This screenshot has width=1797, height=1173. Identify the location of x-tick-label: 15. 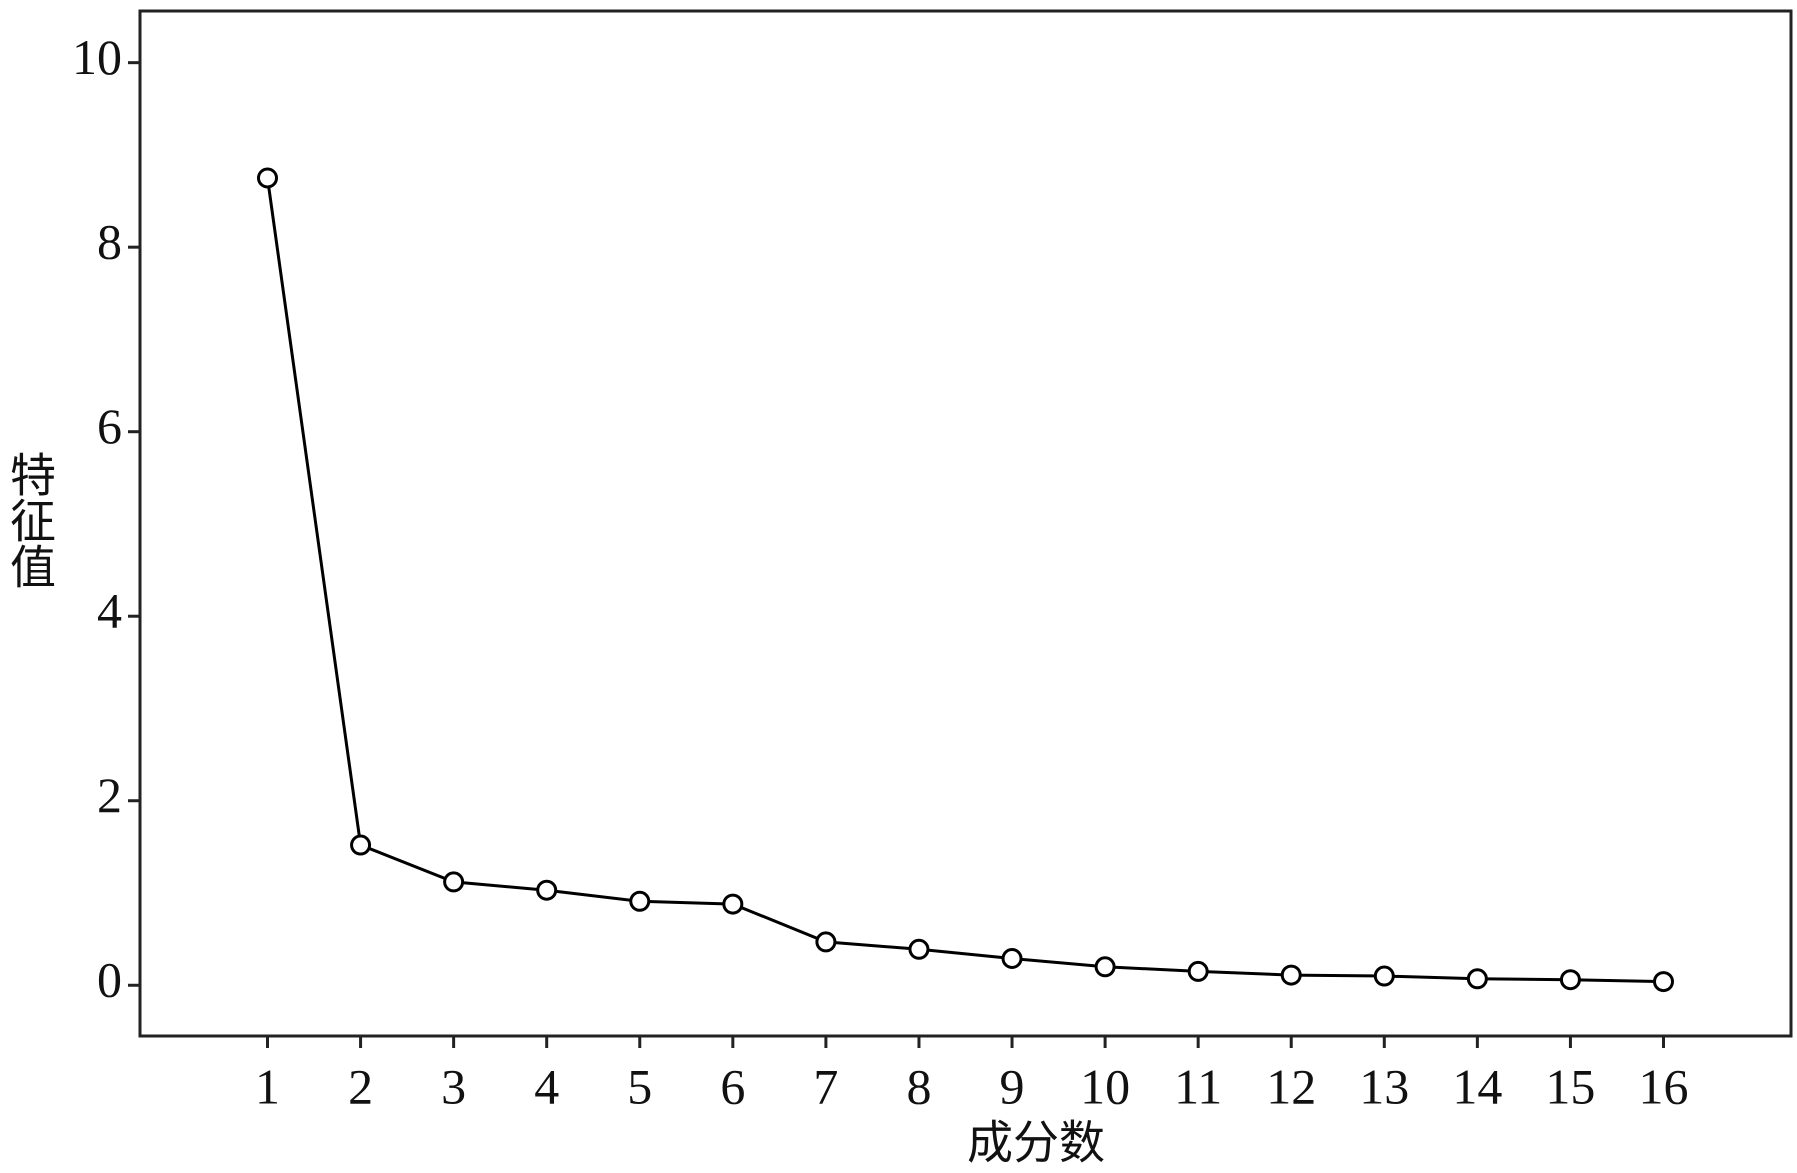
(1570, 1086).